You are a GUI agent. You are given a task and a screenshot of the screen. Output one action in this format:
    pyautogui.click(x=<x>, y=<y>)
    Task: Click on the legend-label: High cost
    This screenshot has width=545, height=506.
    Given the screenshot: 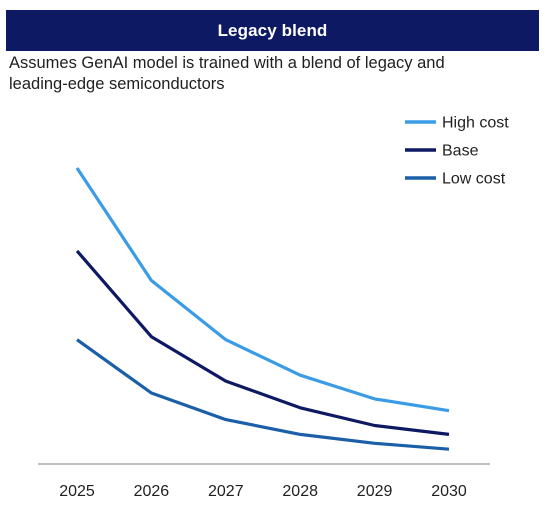 What is the action you would take?
    pyautogui.click(x=475, y=123)
    